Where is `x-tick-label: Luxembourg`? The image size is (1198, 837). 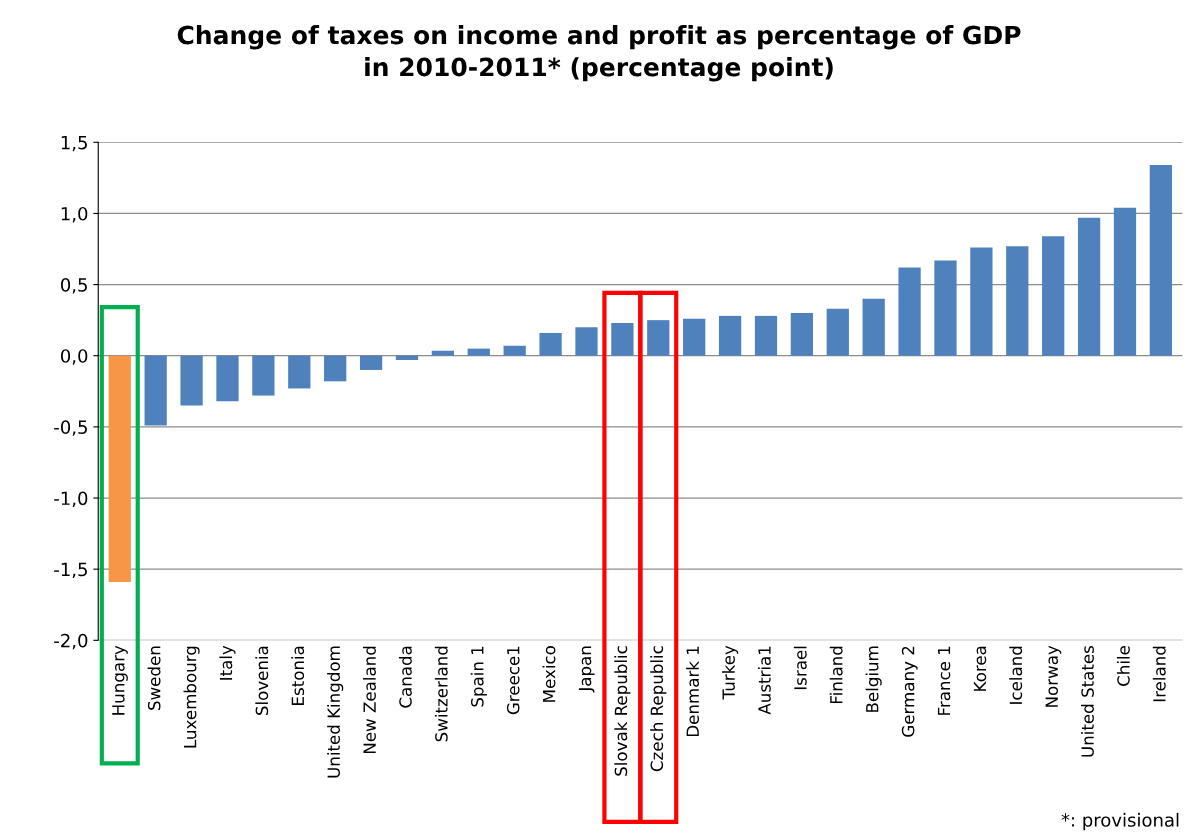
x-tick-label: Luxembourg is located at coordinates (191, 697).